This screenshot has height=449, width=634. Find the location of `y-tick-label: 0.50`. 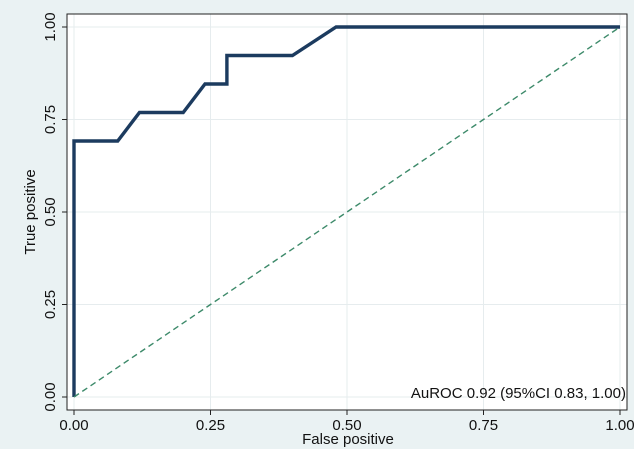

y-tick-label: 0.50 is located at coordinates (50, 211).